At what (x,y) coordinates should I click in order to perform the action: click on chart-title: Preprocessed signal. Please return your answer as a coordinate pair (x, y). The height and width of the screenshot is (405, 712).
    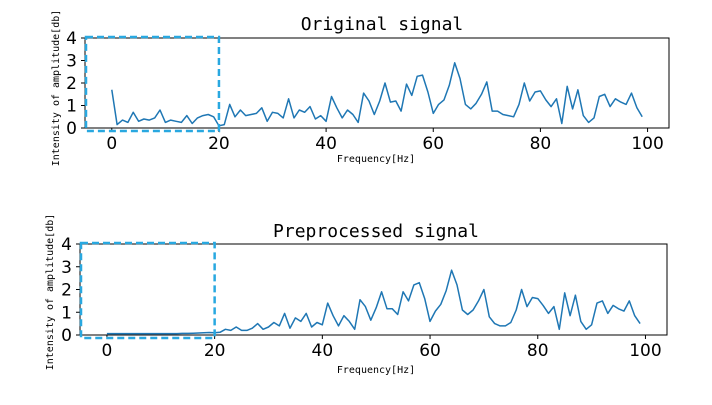
    Looking at the image, I should click on (376, 231).